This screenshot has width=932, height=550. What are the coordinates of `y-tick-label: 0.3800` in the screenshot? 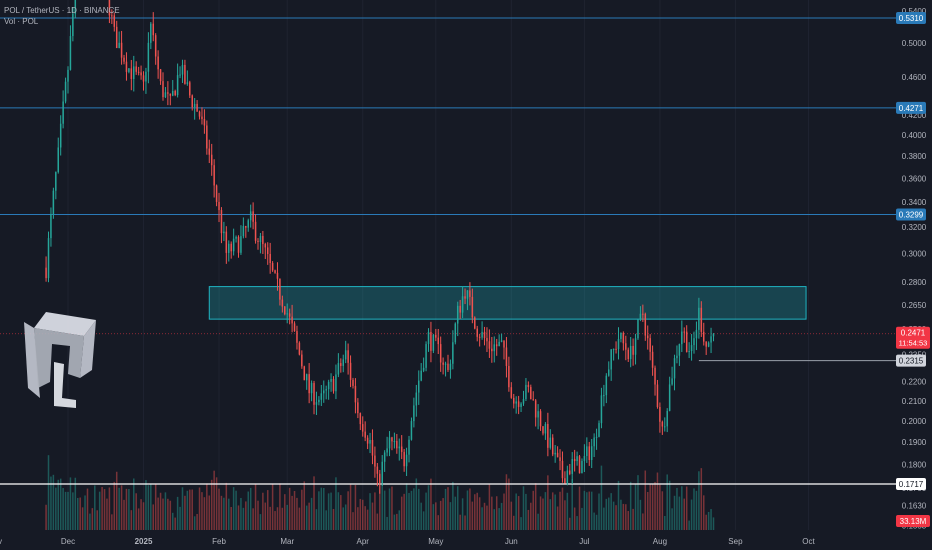 It's located at (914, 156).